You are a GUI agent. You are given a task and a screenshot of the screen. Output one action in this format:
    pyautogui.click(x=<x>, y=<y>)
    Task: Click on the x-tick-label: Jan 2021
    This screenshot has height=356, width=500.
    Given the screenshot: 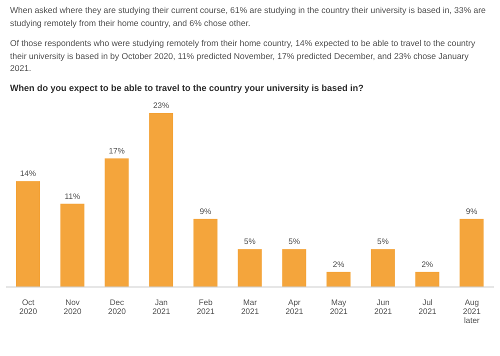 What is the action you would take?
    pyautogui.click(x=161, y=307)
    